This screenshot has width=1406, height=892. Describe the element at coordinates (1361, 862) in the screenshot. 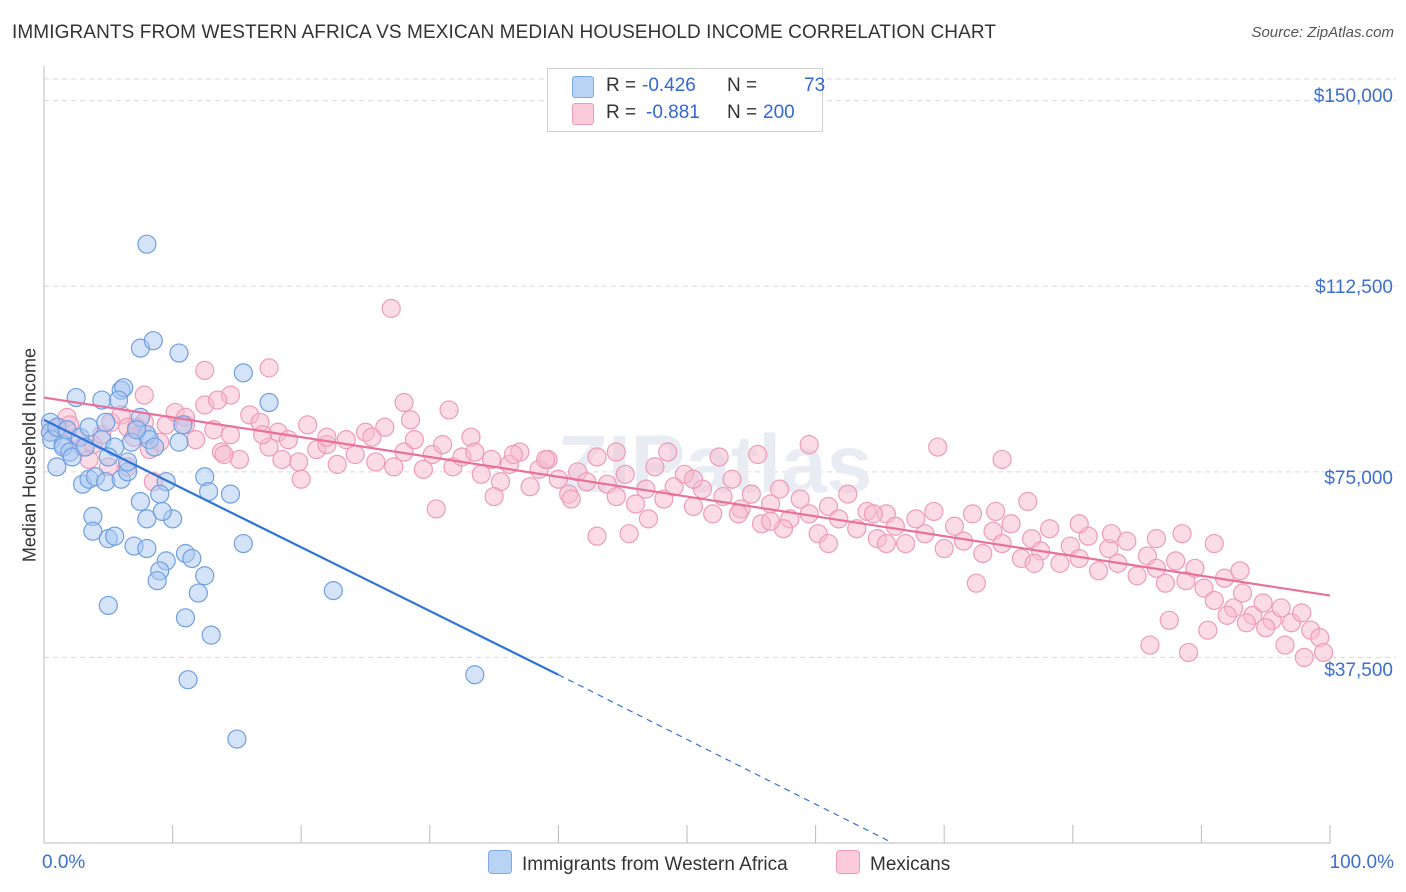

I see `x-tick-label-right: 100.0%` at that location.